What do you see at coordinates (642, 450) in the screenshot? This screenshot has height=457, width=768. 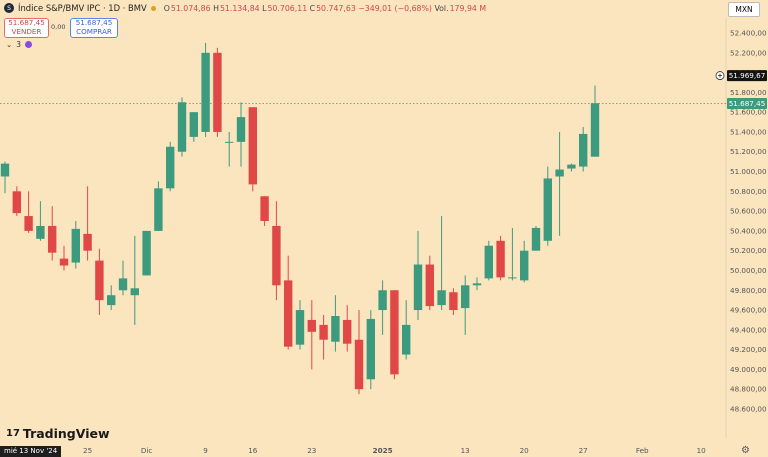 I see `x-tick-label: Feb` at bounding box center [642, 450].